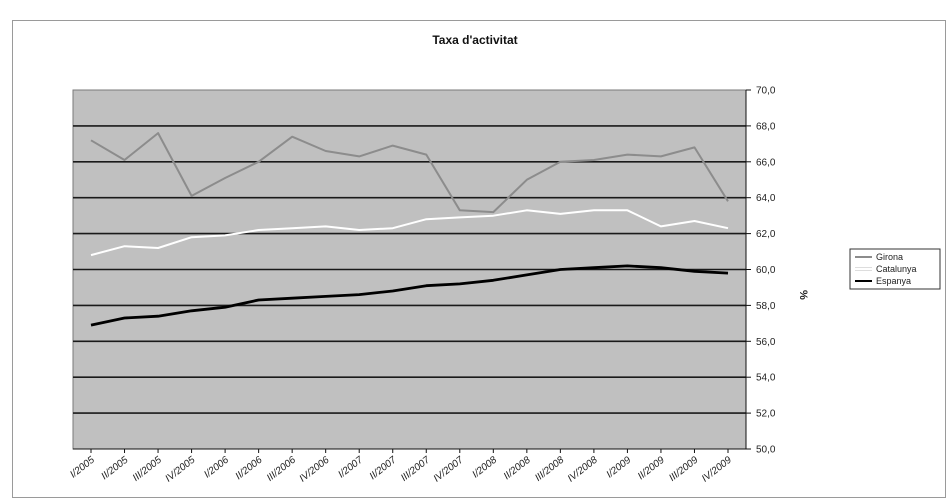 The width and height of the screenshot is (950, 502). I want to click on legend-label: Espanya, so click(893, 281).